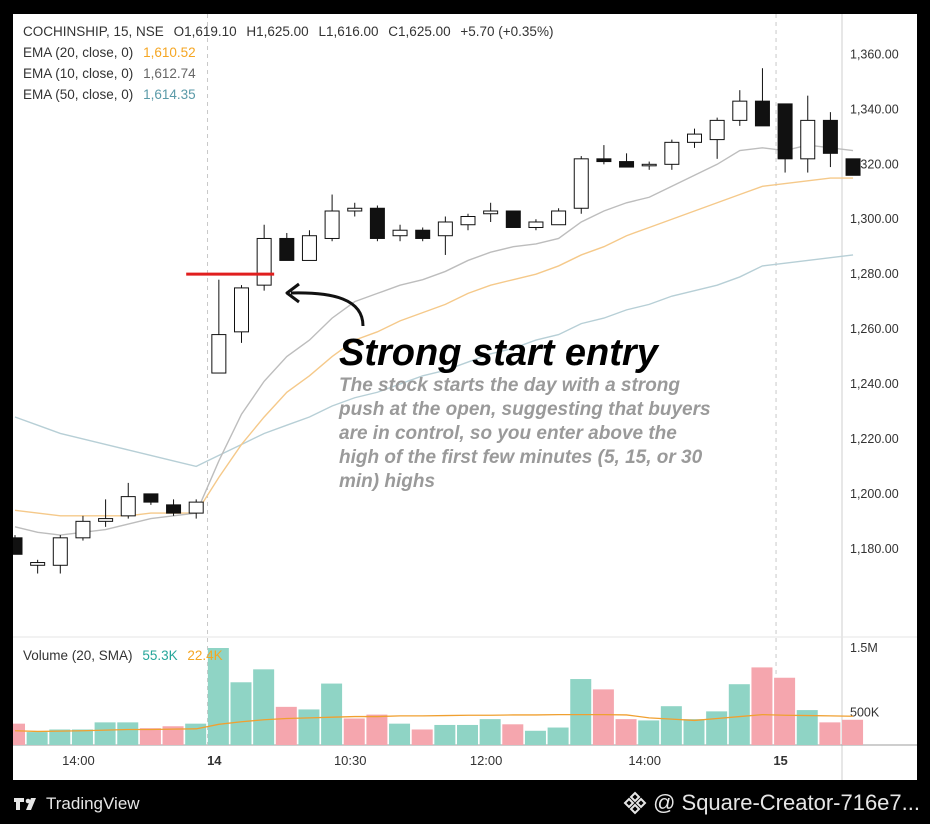 The width and height of the screenshot is (930, 824). Describe the element at coordinates (874, 494) in the screenshot. I see `y-tick-label: 1,200.00` at that location.